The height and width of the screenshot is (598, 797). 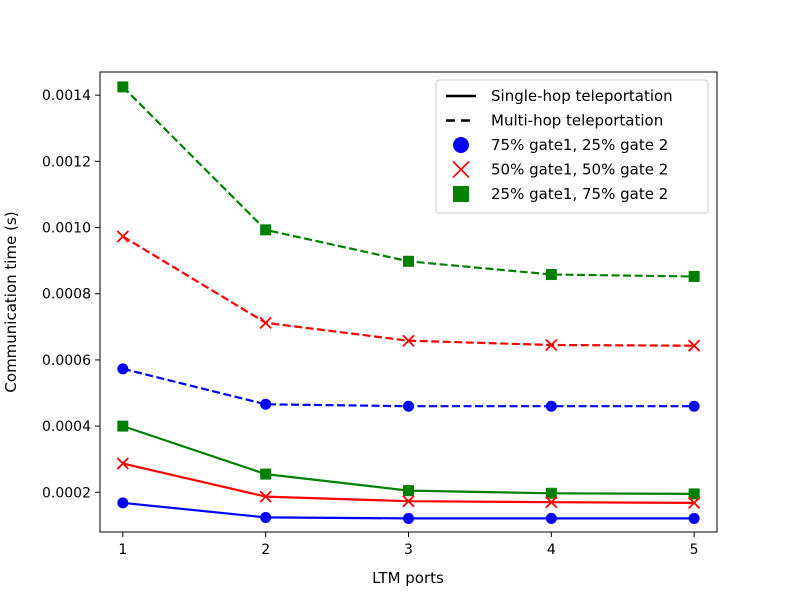 What do you see at coordinates (122, 550) in the screenshot?
I see `x-tick-label: 1` at bounding box center [122, 550].